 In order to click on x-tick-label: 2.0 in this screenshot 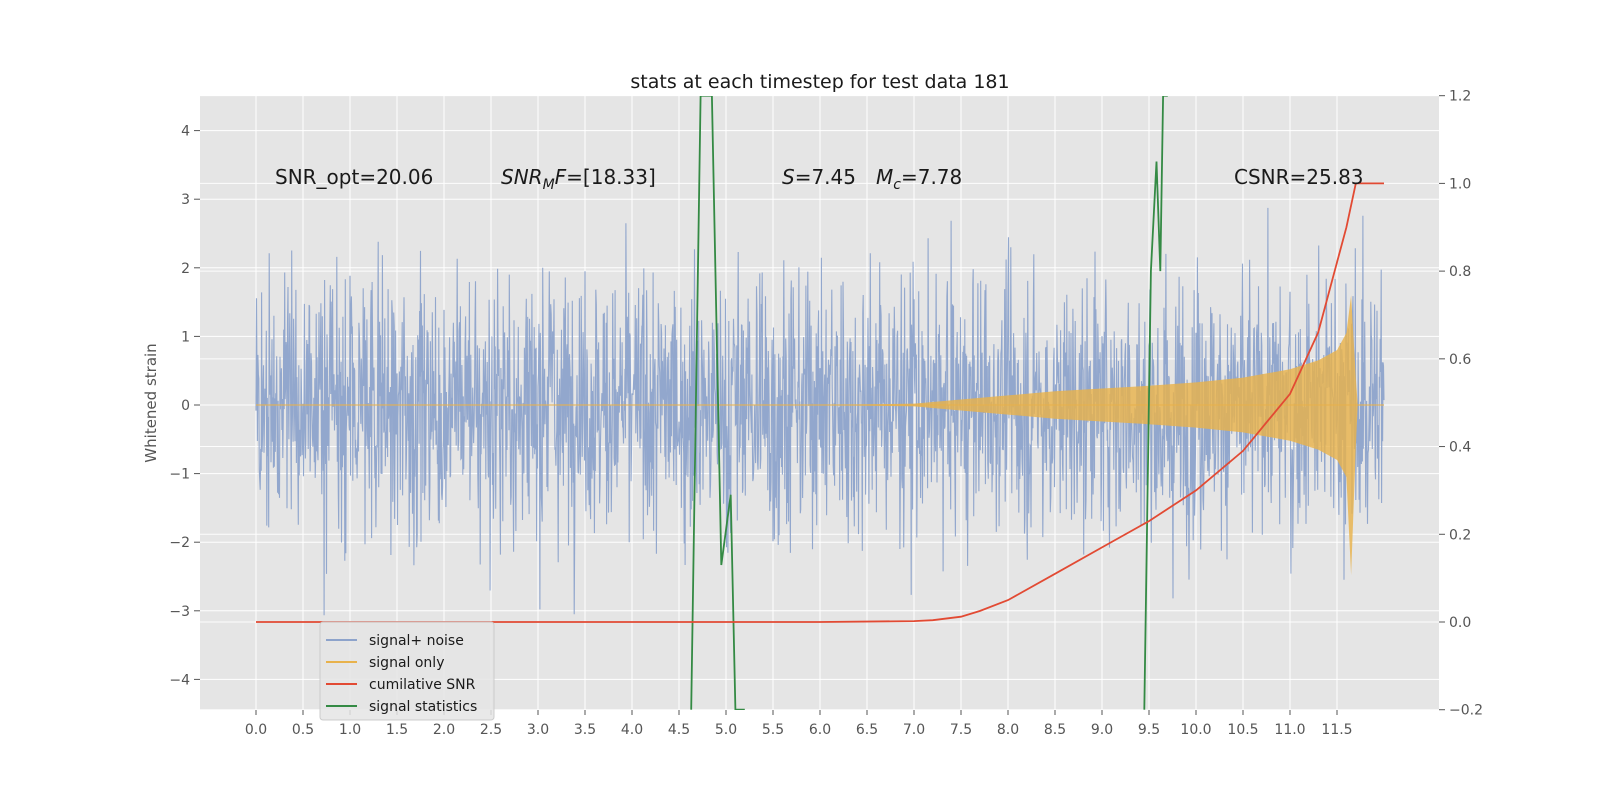, I will do `click(444, 730)`.